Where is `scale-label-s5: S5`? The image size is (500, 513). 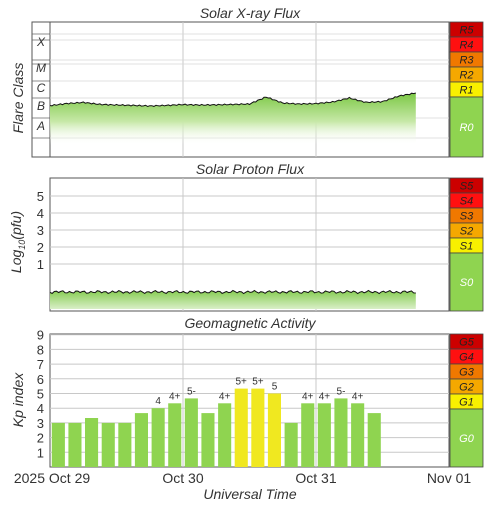 scale-label-s5: S5 is located at coordinates (467, 187).